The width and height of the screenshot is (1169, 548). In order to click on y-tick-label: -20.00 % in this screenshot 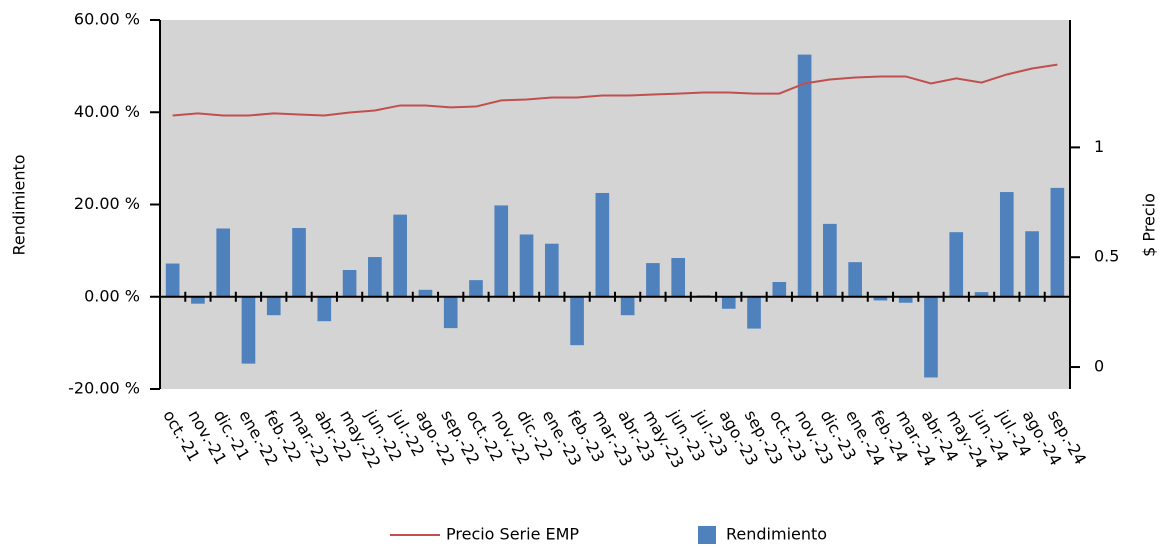, I will do `click(104, 388)`.